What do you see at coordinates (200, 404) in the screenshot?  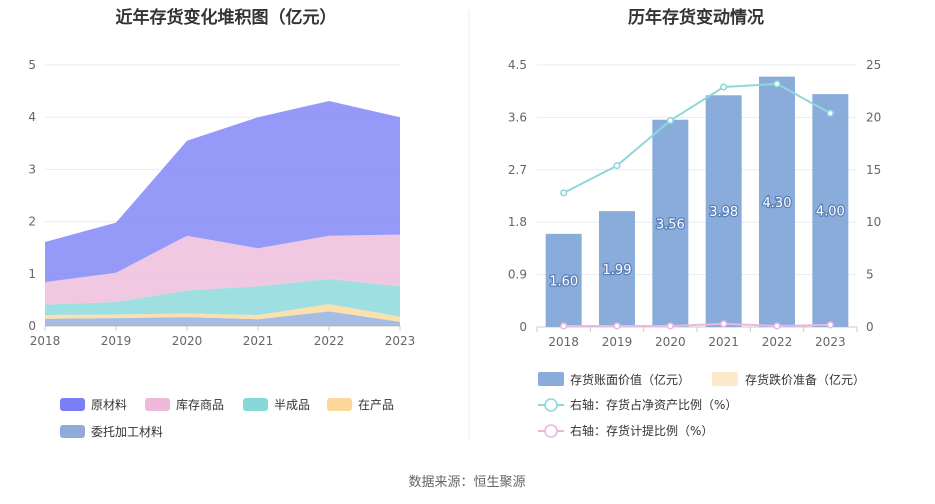 I see `legend-label: 库存商品` at bounding box center [200, 404].